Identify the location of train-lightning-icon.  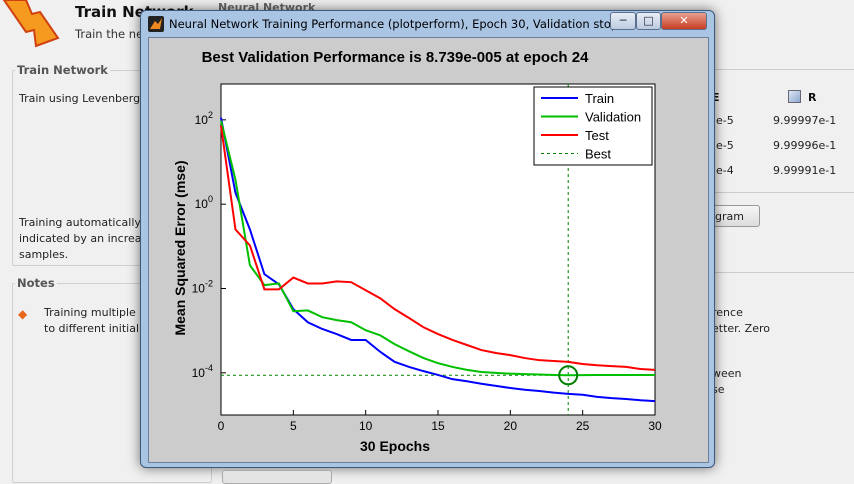
(31, 24).